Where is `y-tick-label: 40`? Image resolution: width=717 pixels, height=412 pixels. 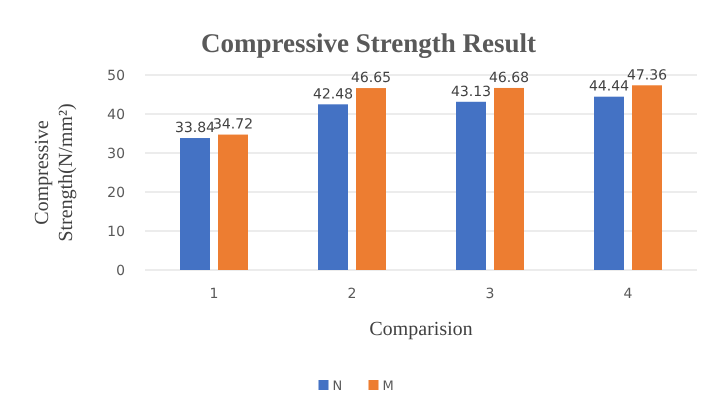
y-tick-label: 40 is located at coordinates (116, 115).